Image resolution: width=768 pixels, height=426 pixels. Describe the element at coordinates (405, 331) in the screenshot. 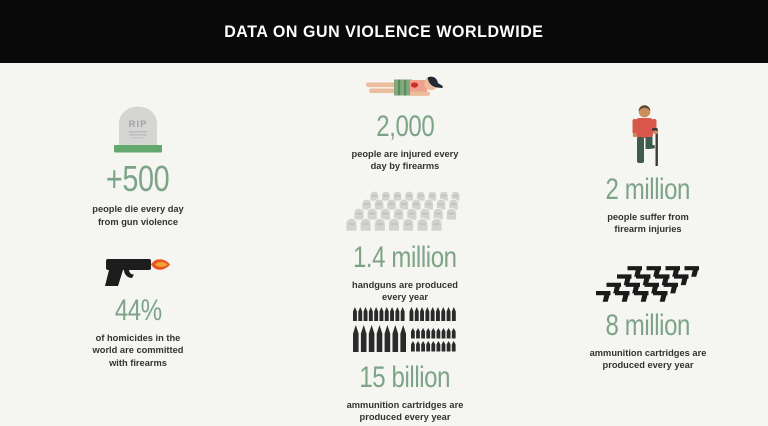

I see `bullets-grid-icon` at that location.